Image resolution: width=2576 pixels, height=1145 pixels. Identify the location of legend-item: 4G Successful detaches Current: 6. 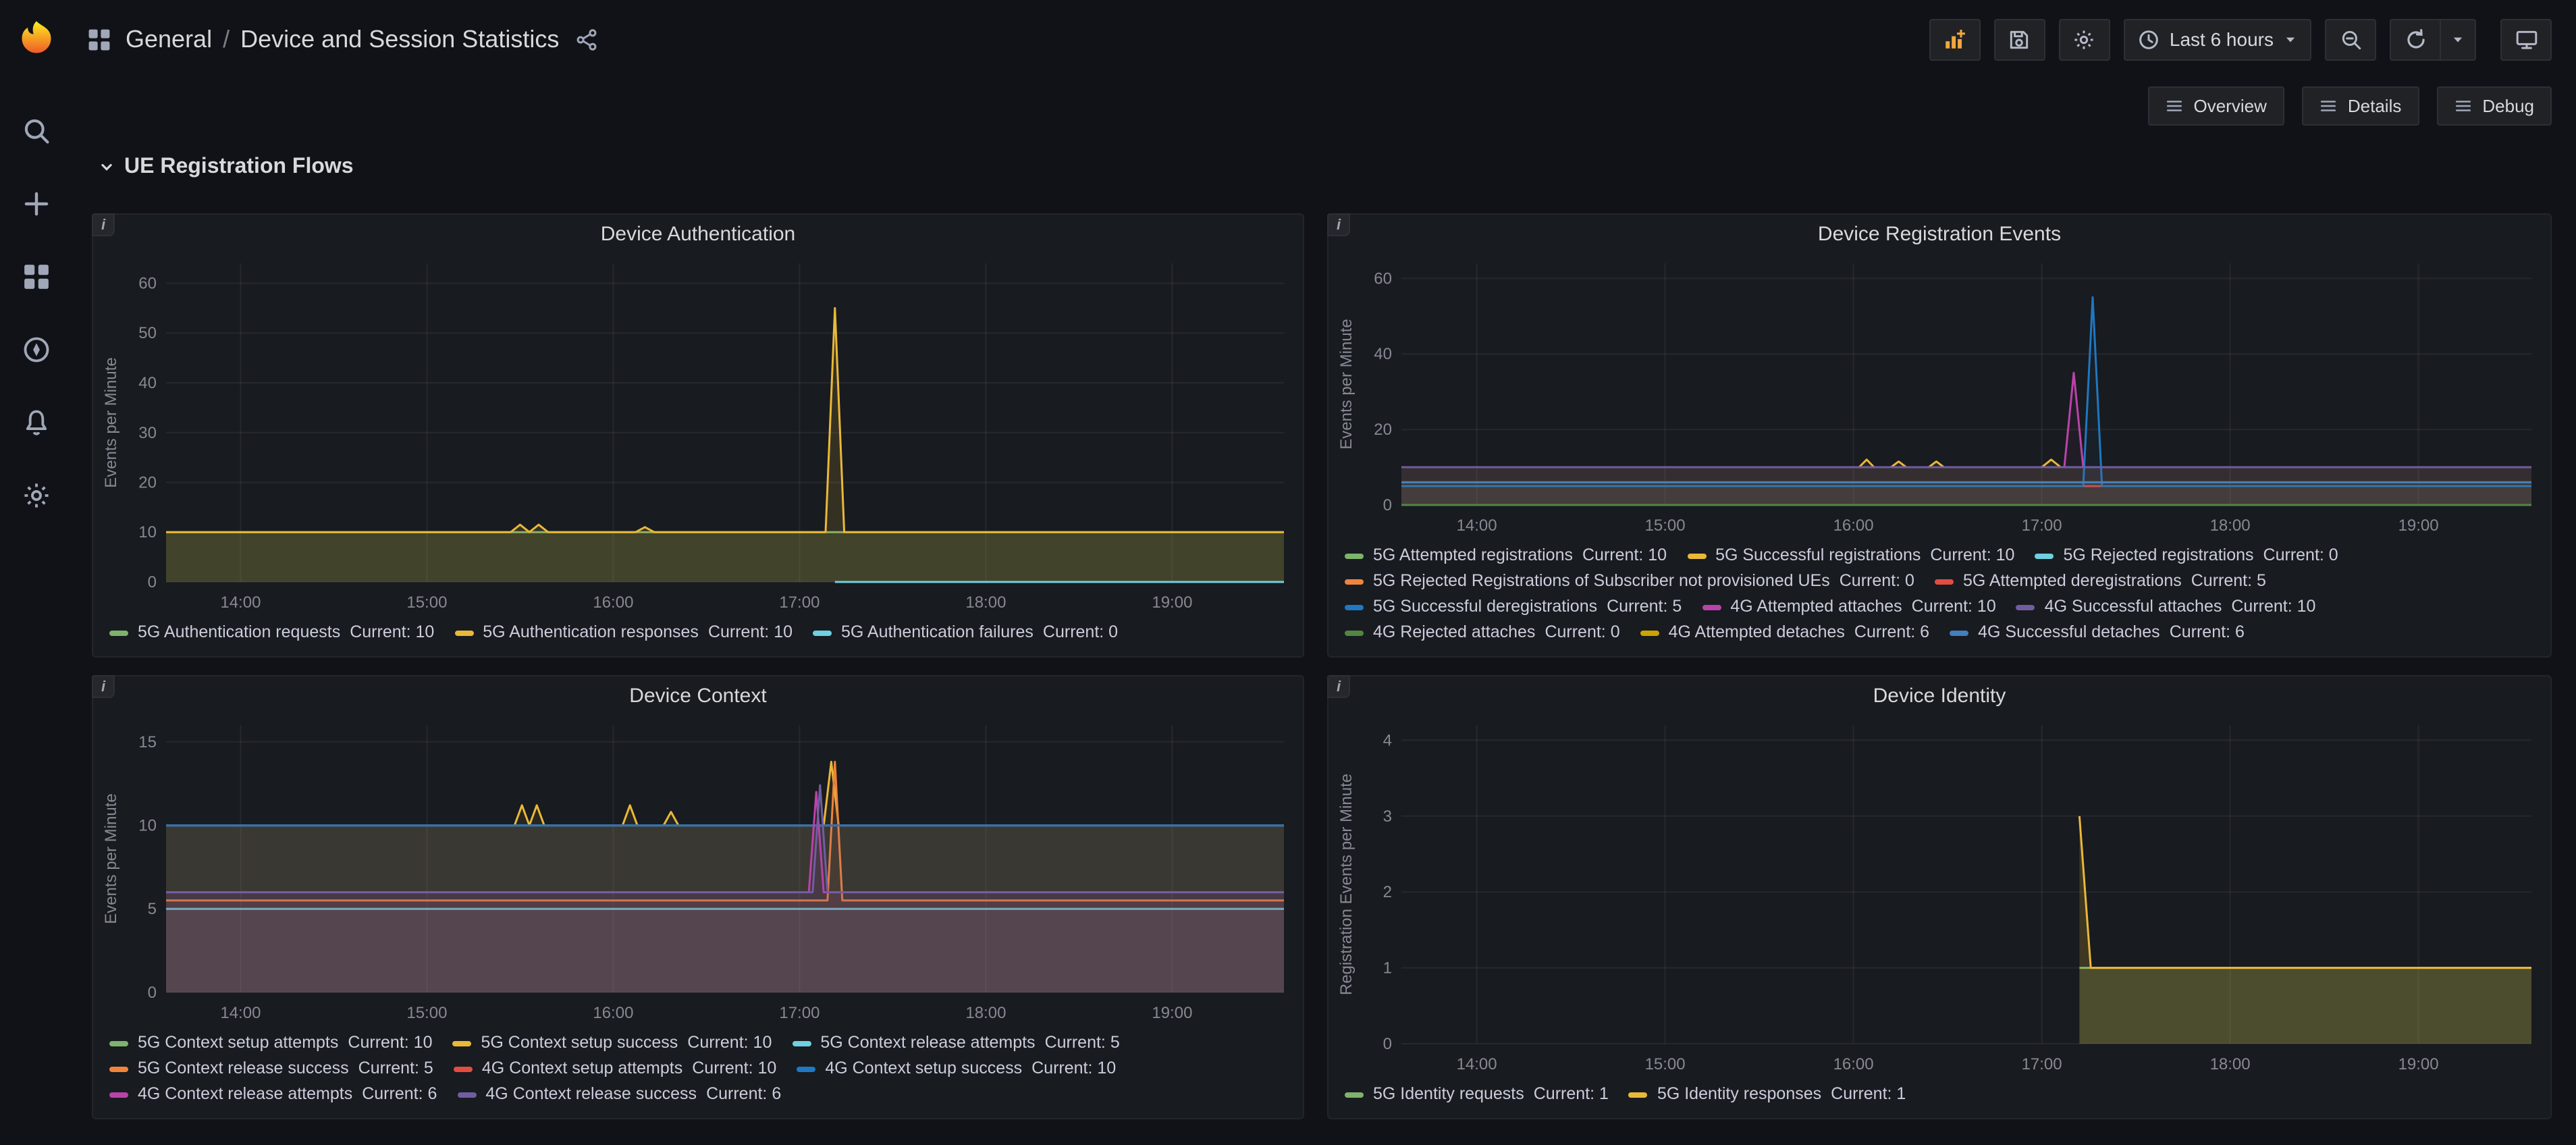
(2097, 632).